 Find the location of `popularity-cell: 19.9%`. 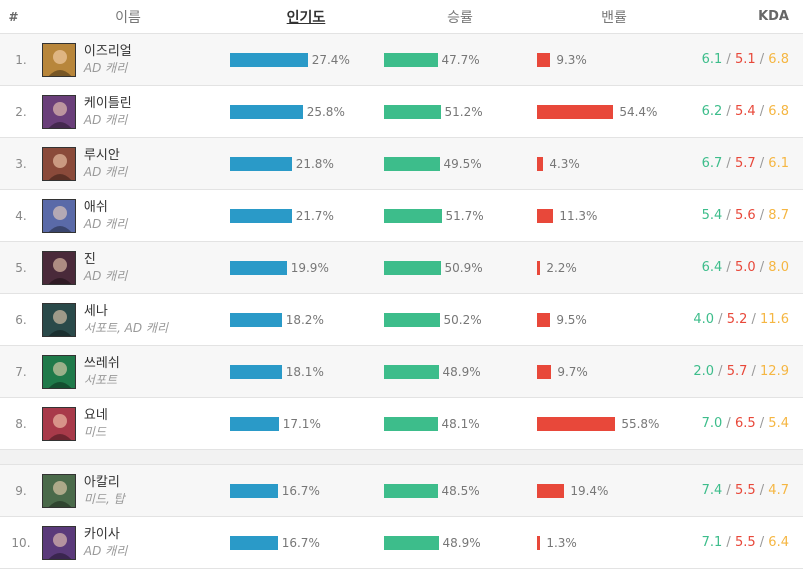

popularity-cell: 19.9% is located at coordinates (306, 267).